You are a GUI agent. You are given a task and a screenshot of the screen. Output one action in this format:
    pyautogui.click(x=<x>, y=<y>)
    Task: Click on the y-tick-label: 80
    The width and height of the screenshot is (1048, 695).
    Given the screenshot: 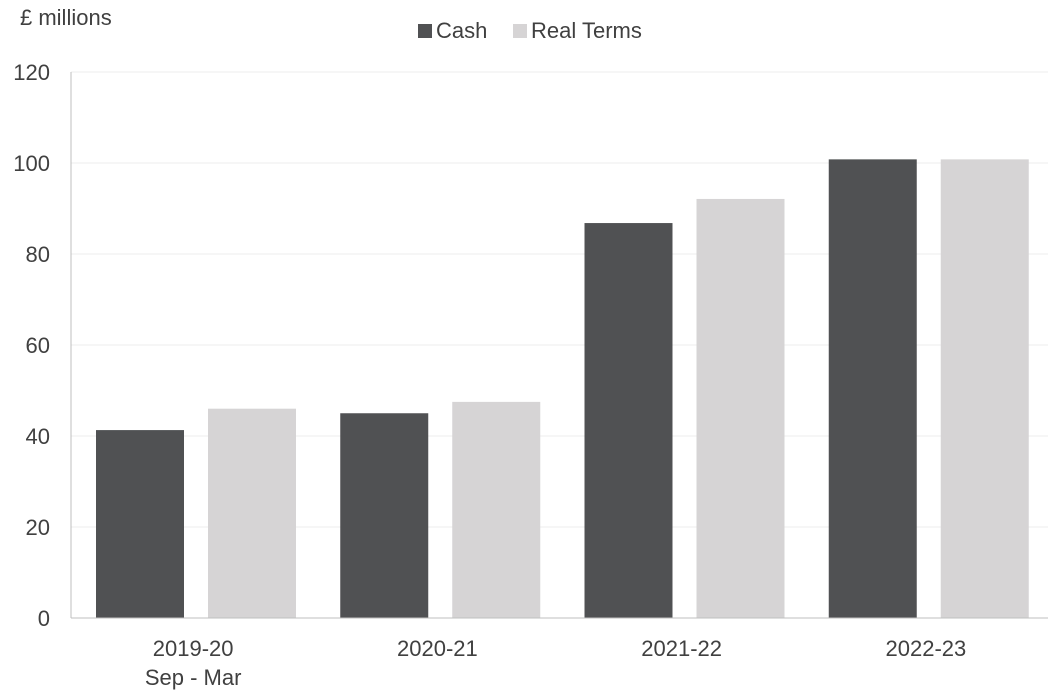 What is the action you would take?
    pyautogui.click(x=38, y=254)
    